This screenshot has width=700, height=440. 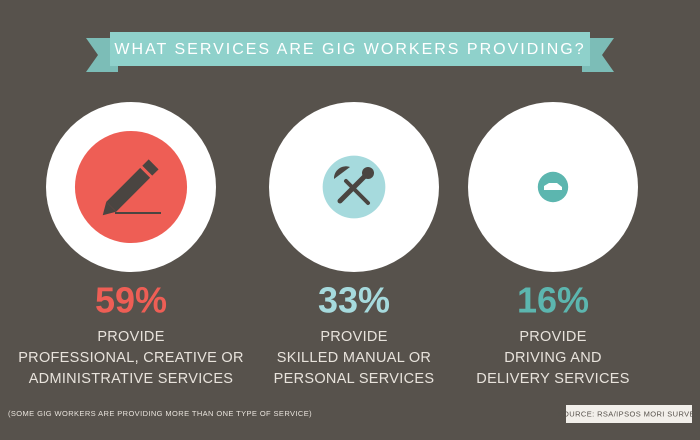 I want to click on percent-label: 59%, so click(x=131, y=300).